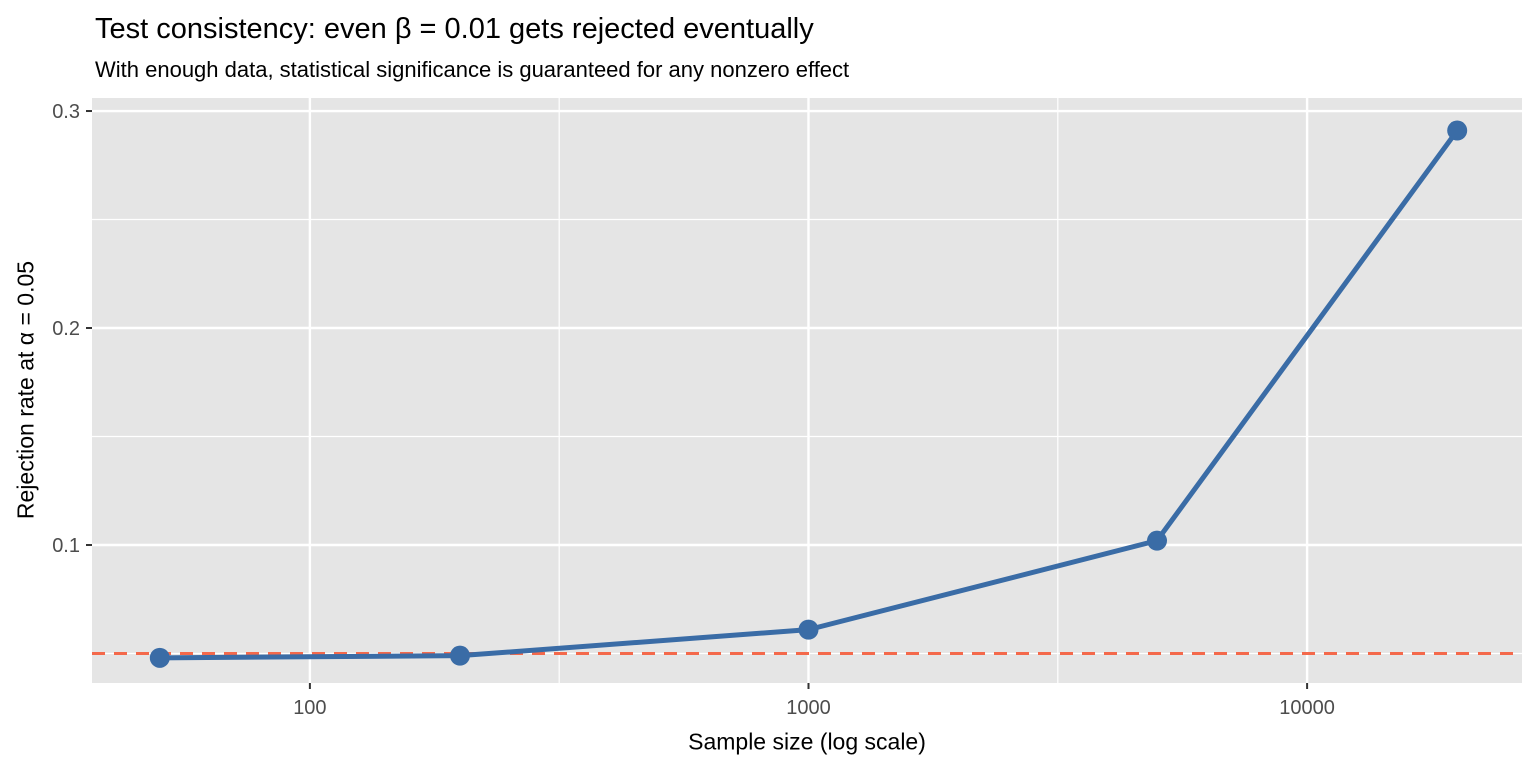  What do you see at coordinates (66, 546) in the screenshot?
I see `y-tick-label: 0.1` at bounding box center [66, 546].